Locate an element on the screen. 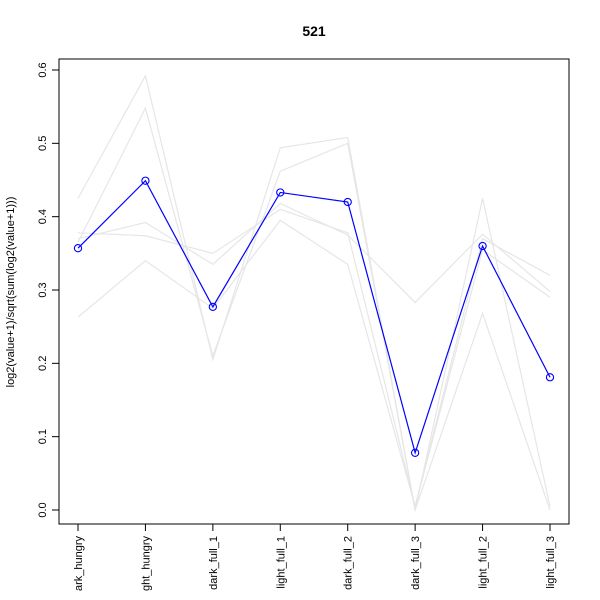 This screenshot has width=600, height=600. x-tick-label: light_full_1 is located at coordinates (281, 562).